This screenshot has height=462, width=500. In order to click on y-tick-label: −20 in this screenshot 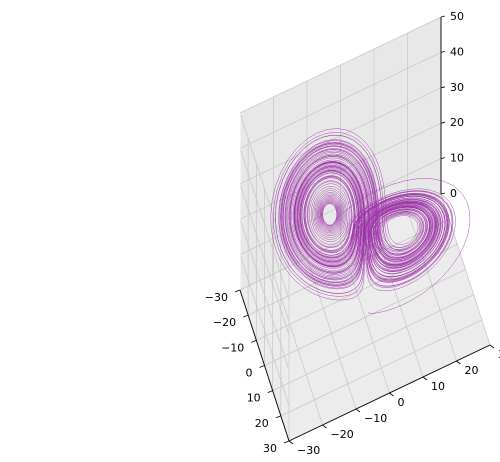, I will do `click(342, 434)`.